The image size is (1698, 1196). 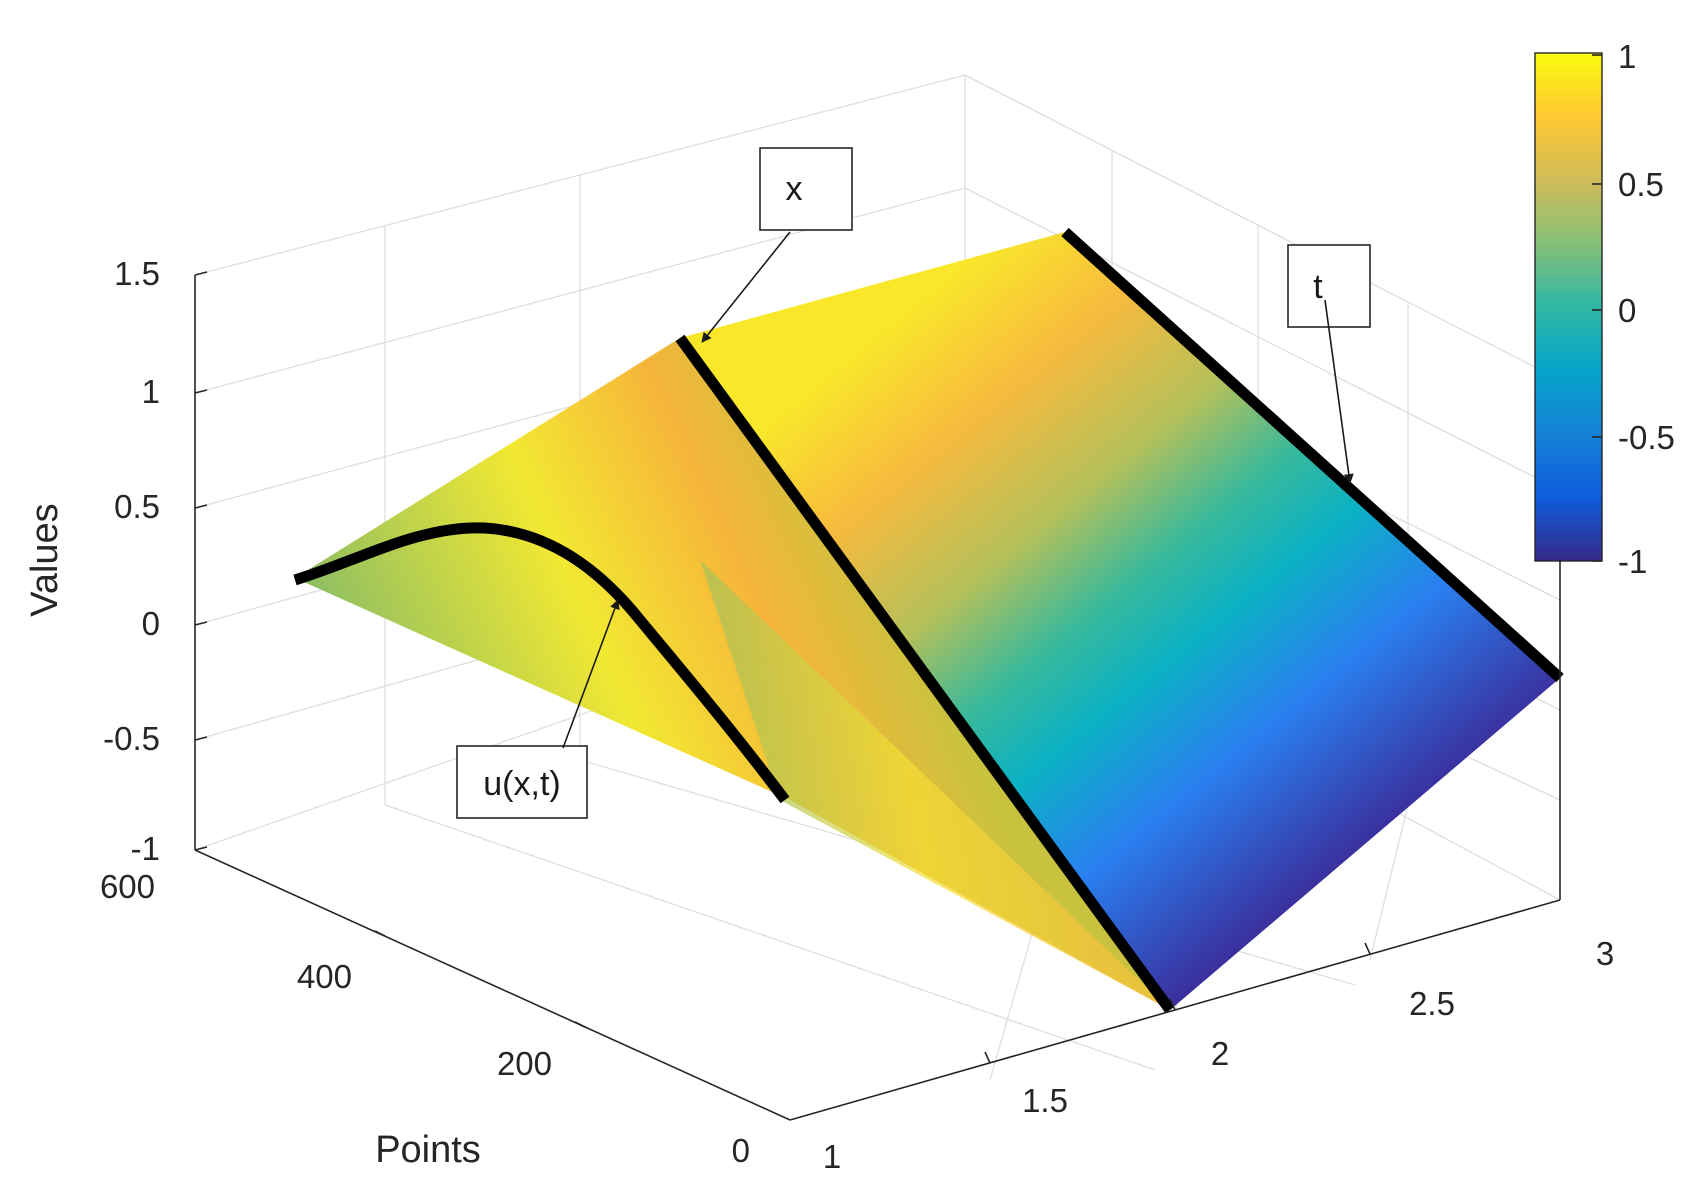 What do you see at coordinates (1632, 561) in the screenshot?
I see `colorbar-tick-label: -1` at bounding box center [1632, 561].